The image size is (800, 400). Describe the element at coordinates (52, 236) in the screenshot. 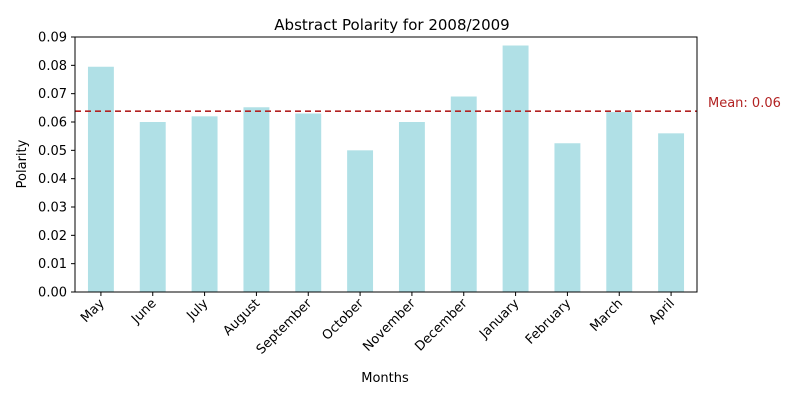

I see `y-tick-label: 0.02` at that location.